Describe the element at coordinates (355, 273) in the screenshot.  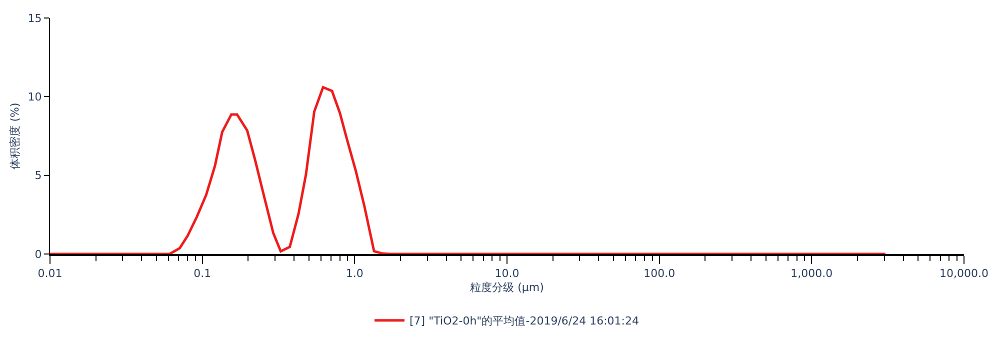
I see `x-tick-label: 1.0` at that location.